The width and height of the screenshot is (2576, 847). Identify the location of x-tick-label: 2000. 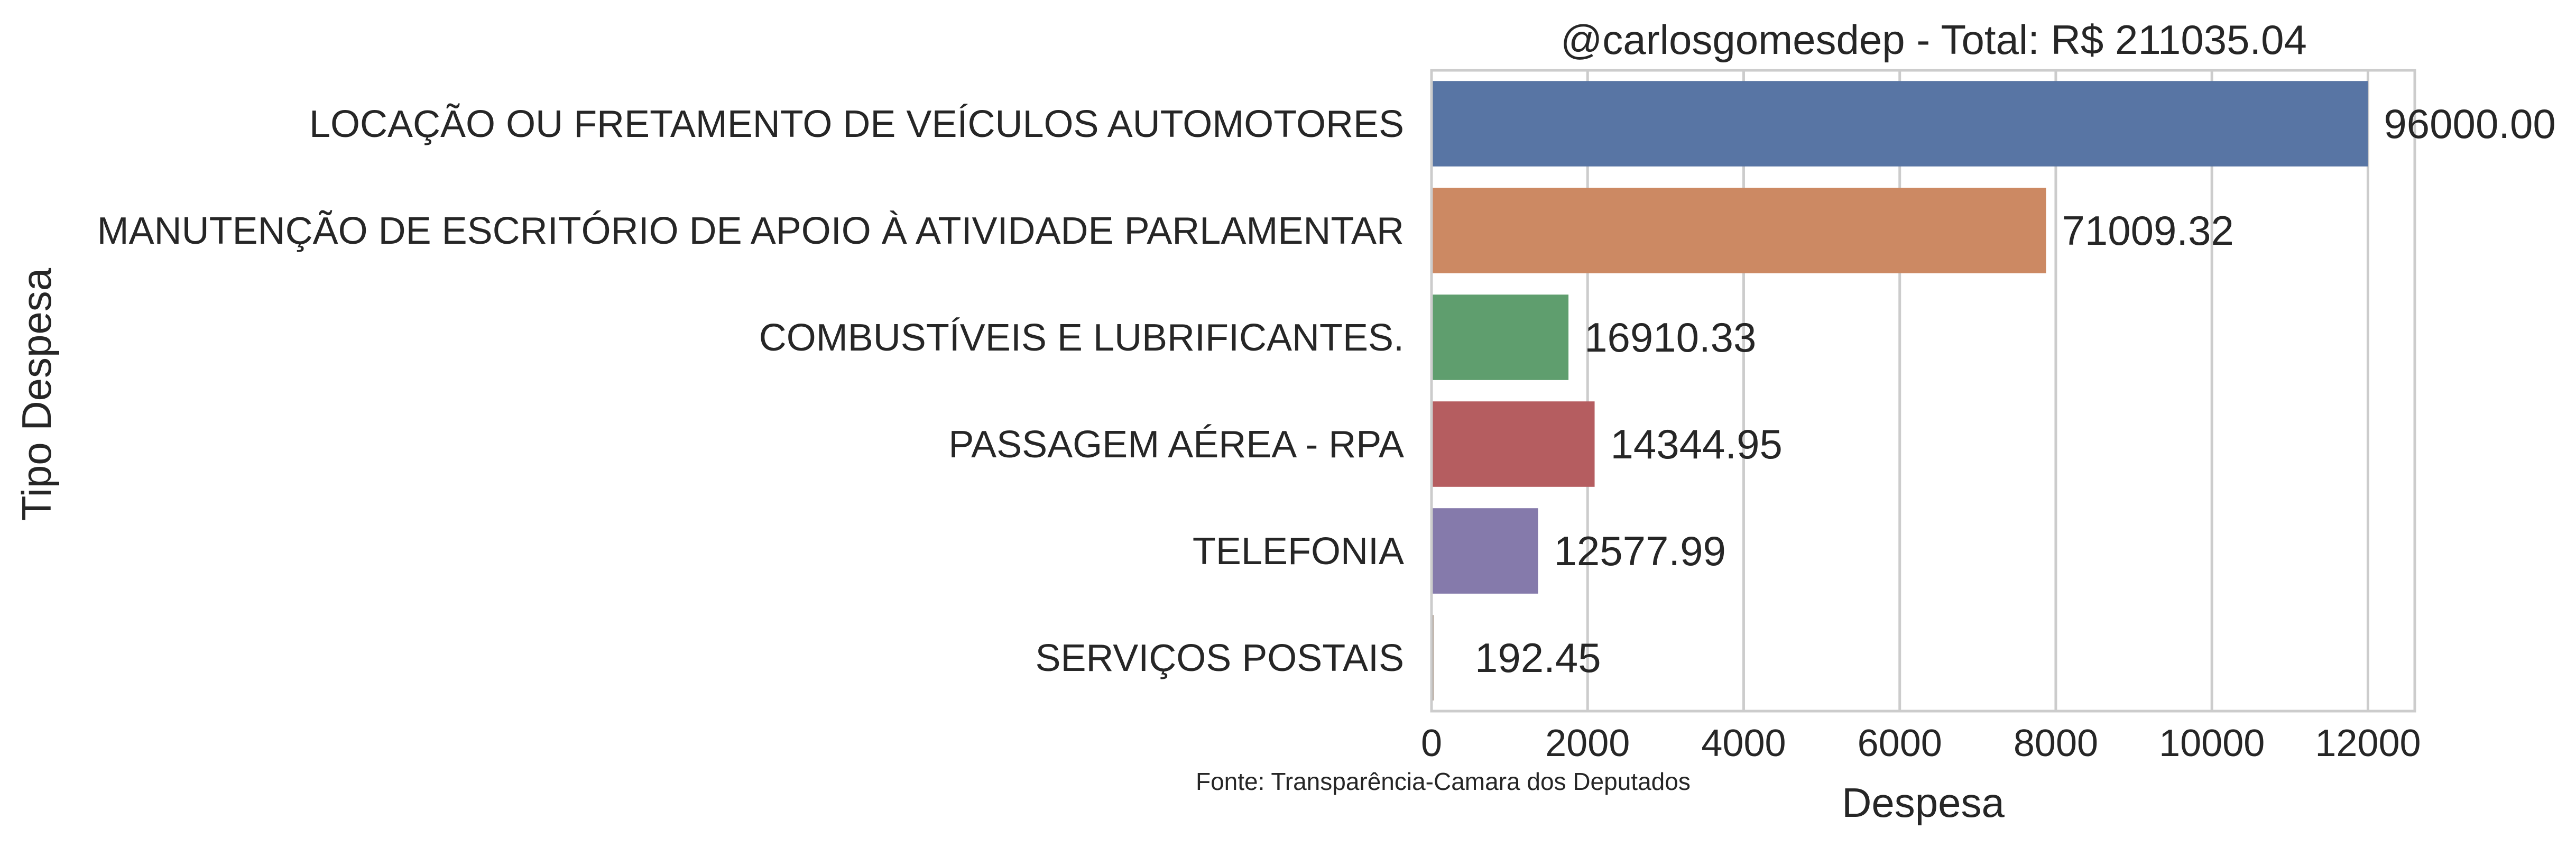
(1587, 743).